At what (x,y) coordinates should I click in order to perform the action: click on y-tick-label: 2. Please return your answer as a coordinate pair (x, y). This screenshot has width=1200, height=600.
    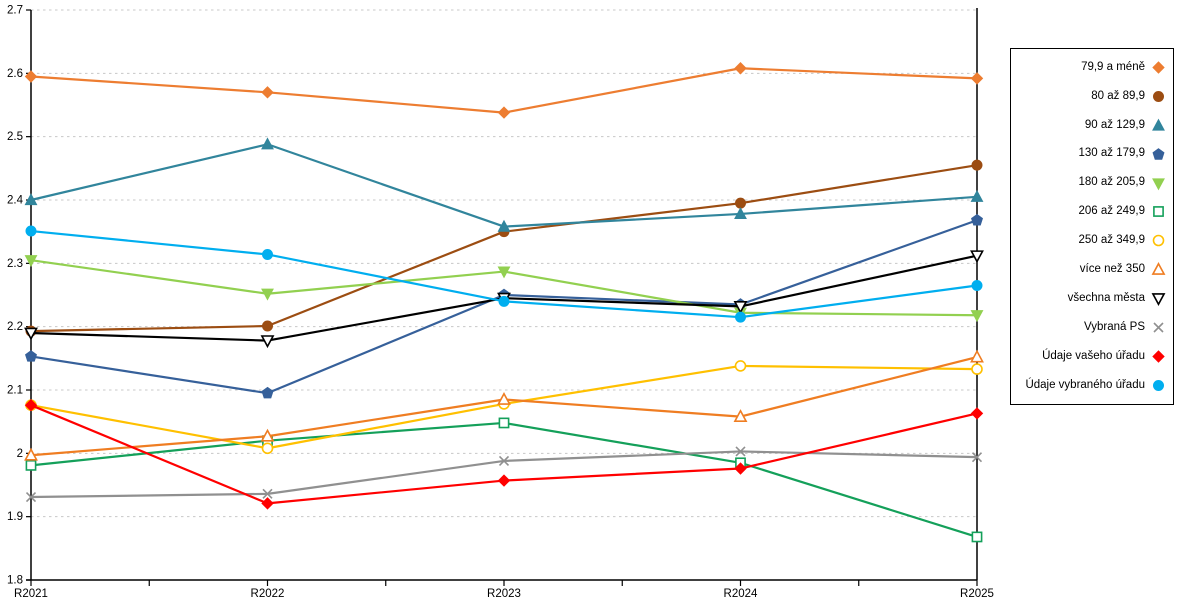
    Looking at the image, I should click on (20, 454).